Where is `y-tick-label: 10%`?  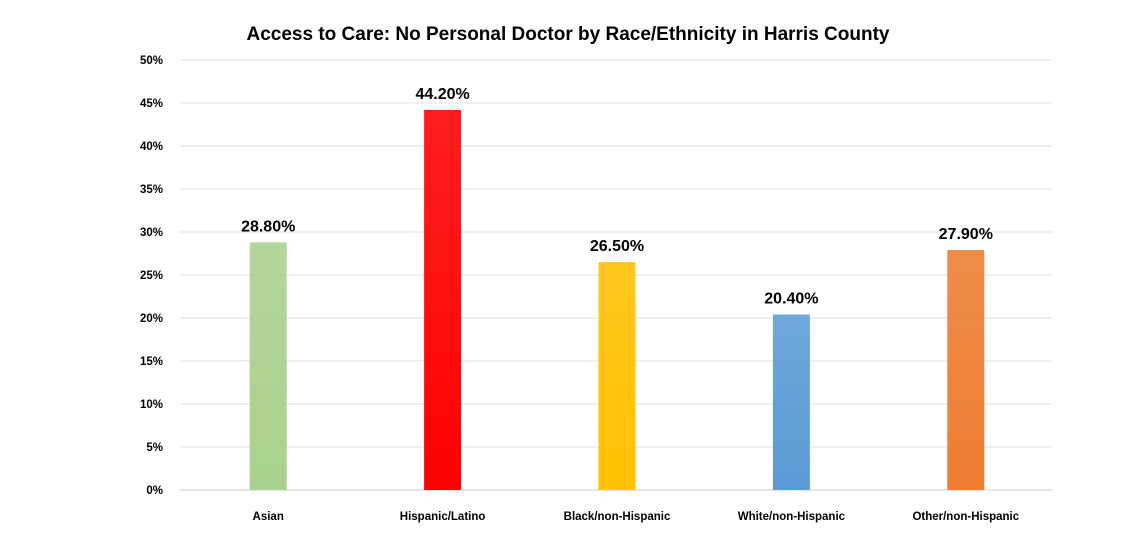
y-tick-label: 10% is located at coordinates (151, 405).